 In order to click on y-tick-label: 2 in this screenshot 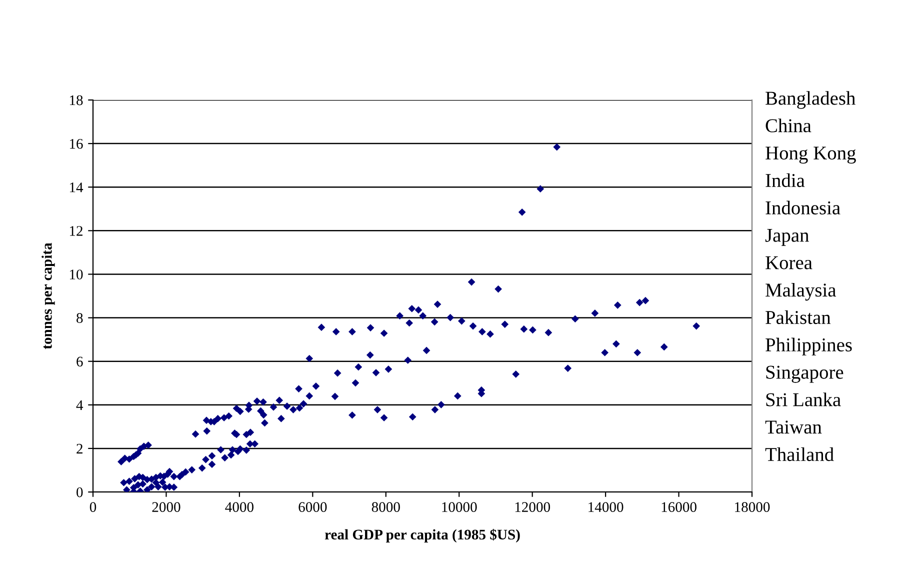, I will do `click(79, 449)`.